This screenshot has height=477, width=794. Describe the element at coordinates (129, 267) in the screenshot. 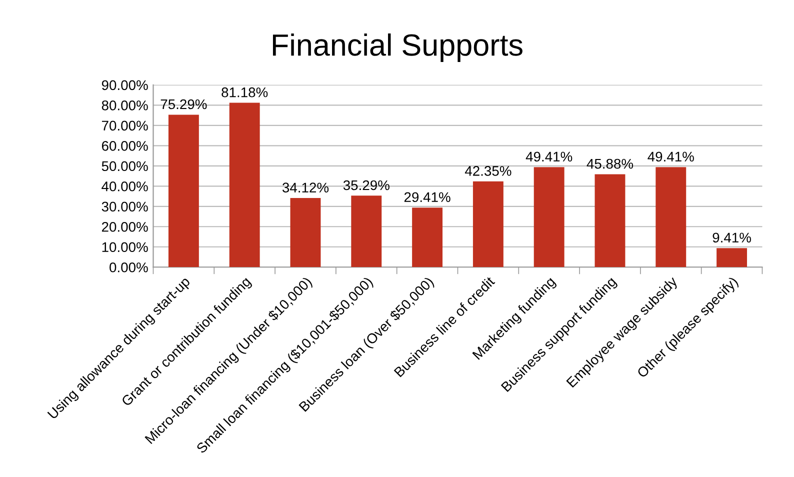

I see `y-tick-label: 0.00%` at that location.